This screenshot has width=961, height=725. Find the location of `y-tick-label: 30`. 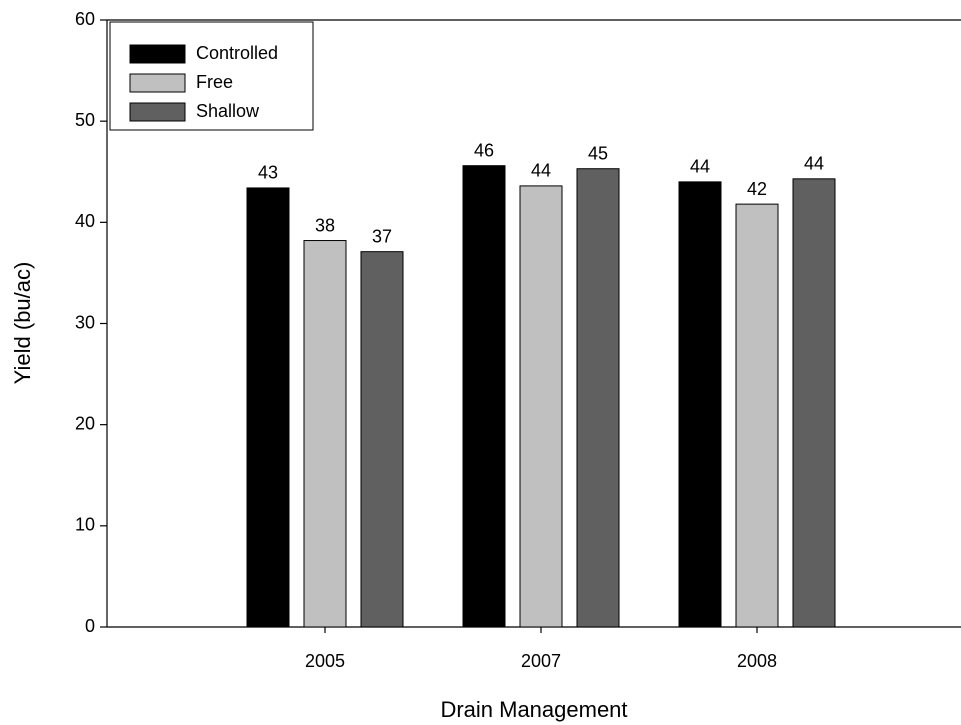

y-tick-label: 30 is located at coordinates (85, 322).